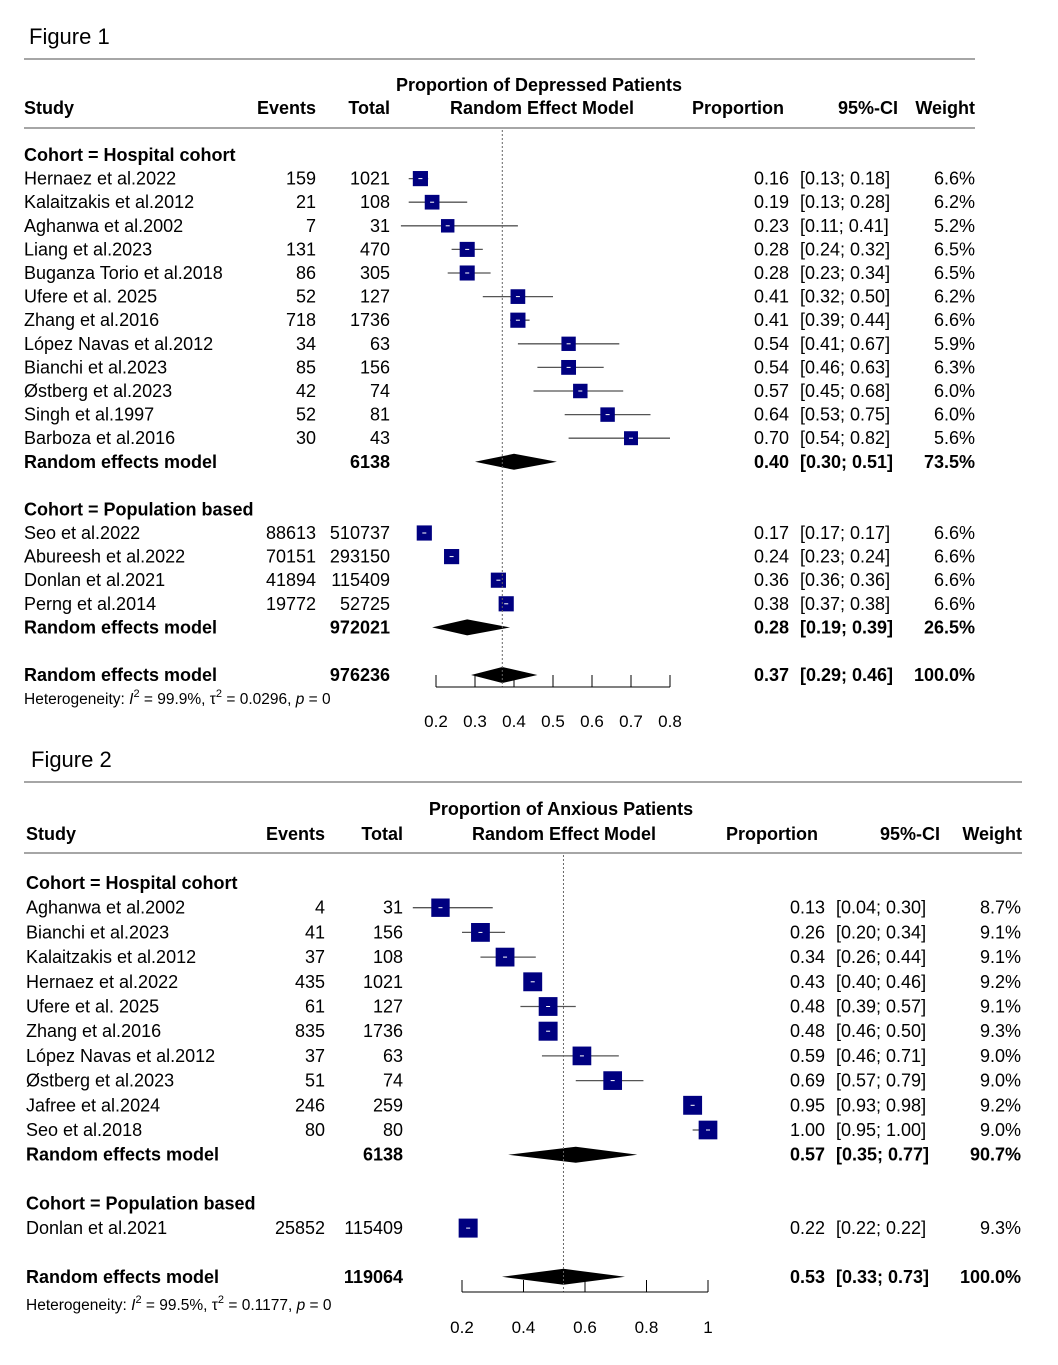 The height and width of the screenshot is (1365, 1058). Describe the element at coordinates (499, 415) in the screenshot. I see `study-row: Singh et al.1997 52 81 0.64 [0.53; 0.75] 6.0%` at that location.